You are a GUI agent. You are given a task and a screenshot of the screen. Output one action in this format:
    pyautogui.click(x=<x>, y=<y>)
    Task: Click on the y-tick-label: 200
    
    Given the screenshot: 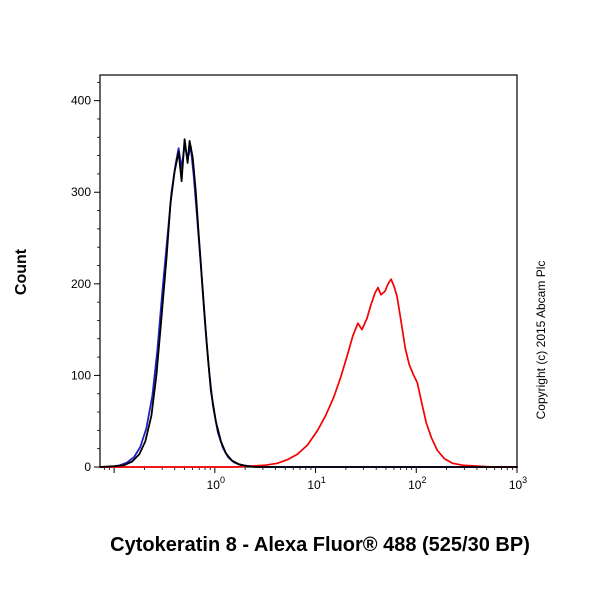 What is the action you would take?
    pyautogui.click(x=81, y=284)
    